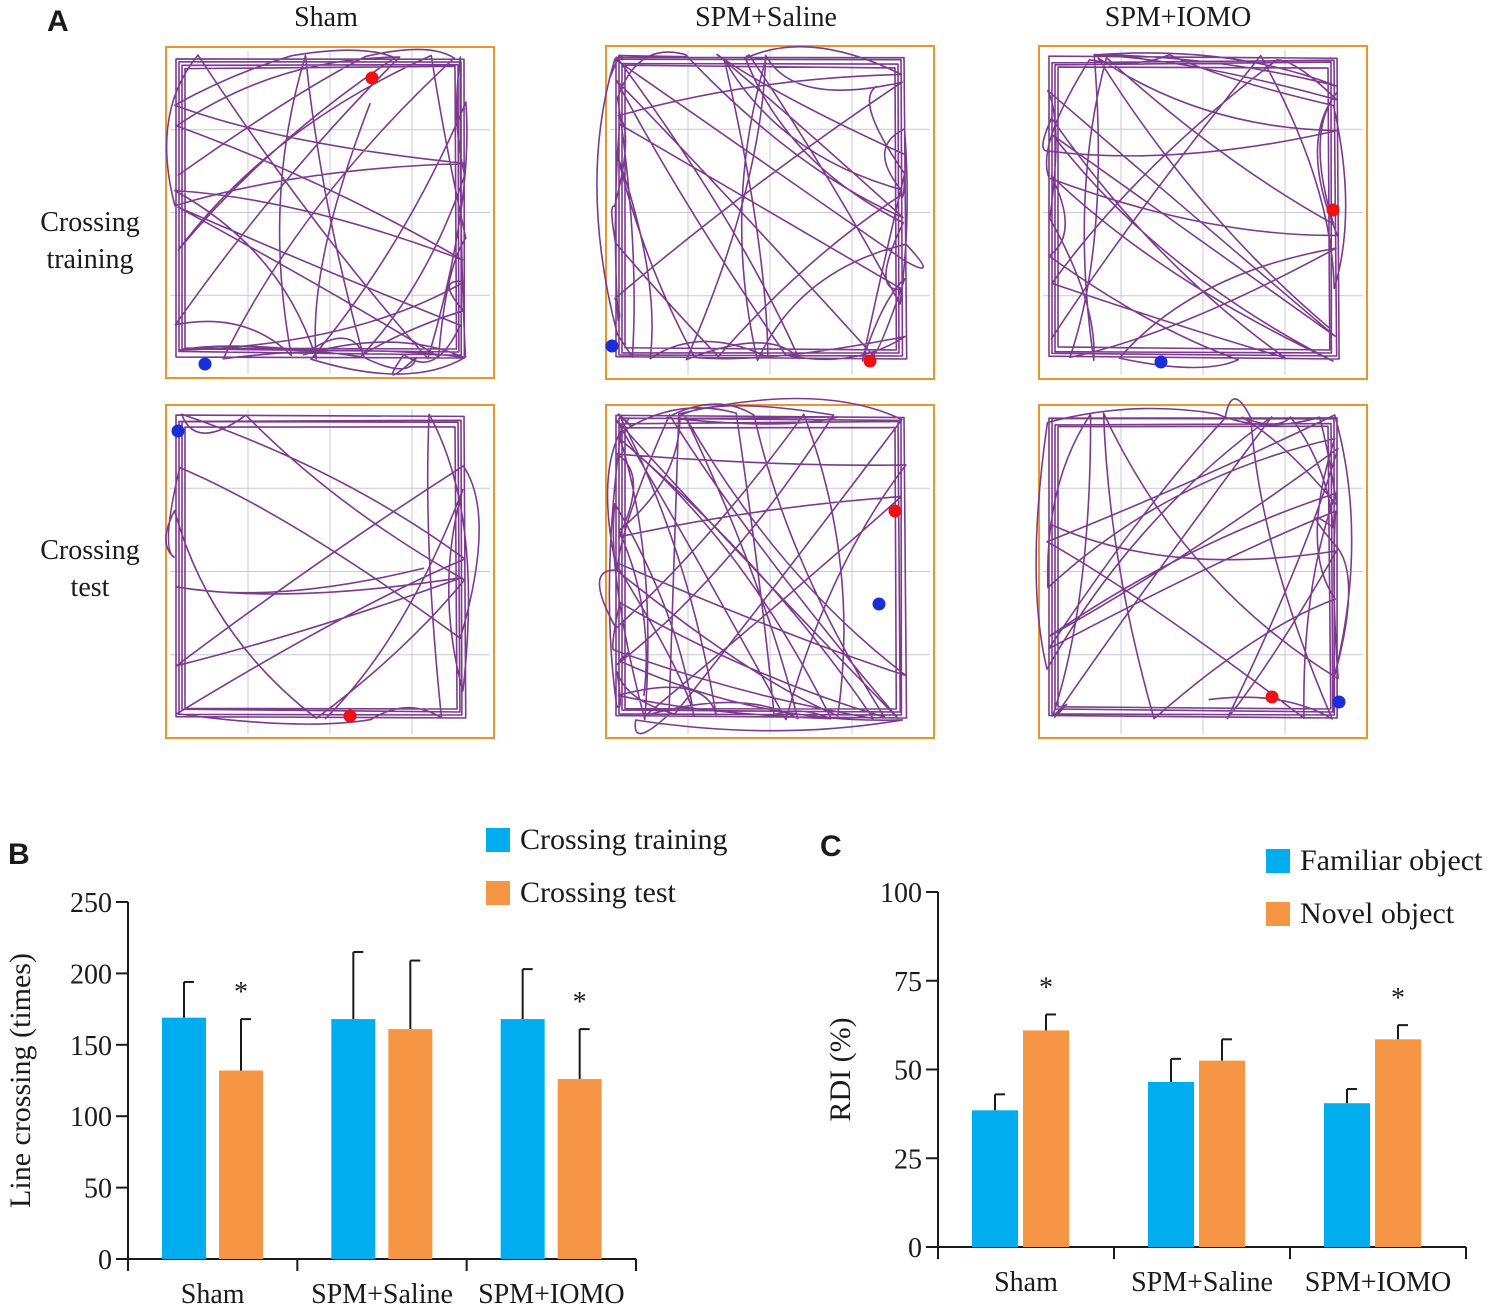 This screenshot has height=1308, width=1501. What do you see at coordinates (1391, 860) in the screenshot?
I see `chart-c-legend-label-0: Familiar object` at bounding box center [1391, 860].